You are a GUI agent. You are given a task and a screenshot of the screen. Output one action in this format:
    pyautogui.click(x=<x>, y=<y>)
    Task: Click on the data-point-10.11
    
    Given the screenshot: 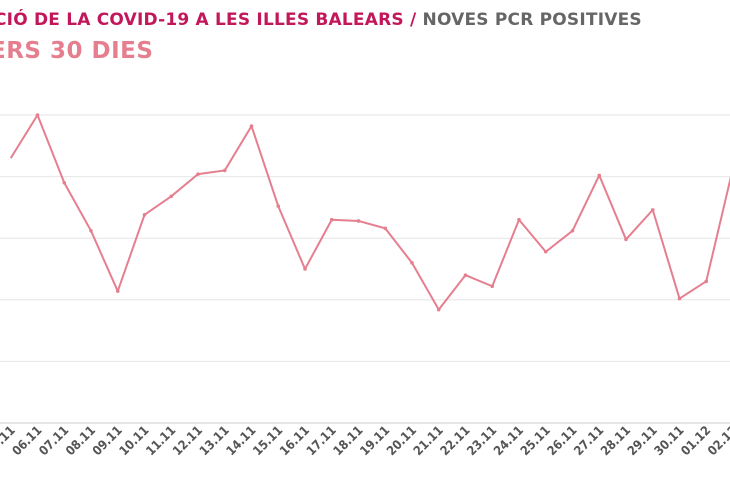 What is the action you would take?
    pyautogui.click(x=144, y=214)
    